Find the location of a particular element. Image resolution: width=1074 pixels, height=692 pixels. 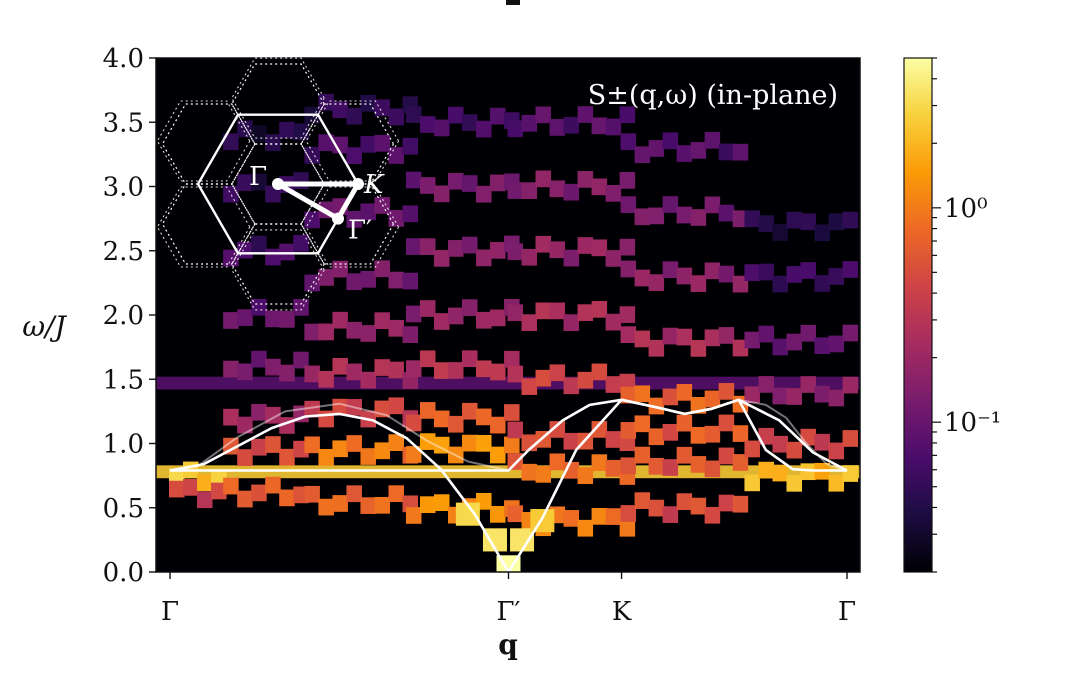

colorbar-bar is located at coordinates (918, 315).